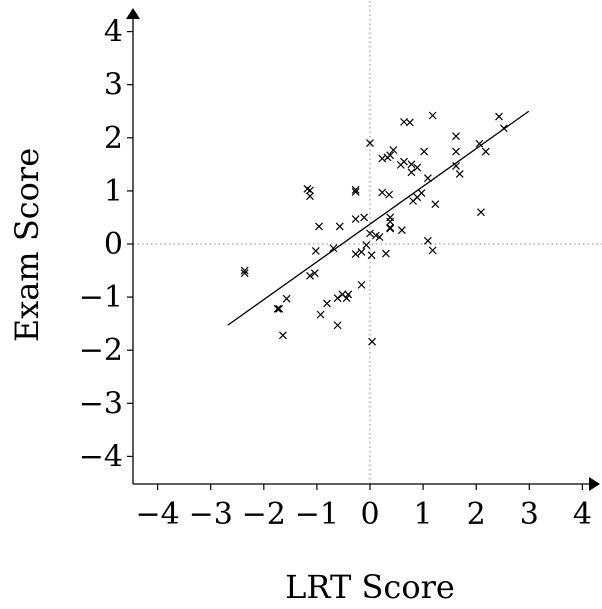  Describe the element at coordinates (133, 13) in the screenshot. I see `y-axis-arrow` at that location.